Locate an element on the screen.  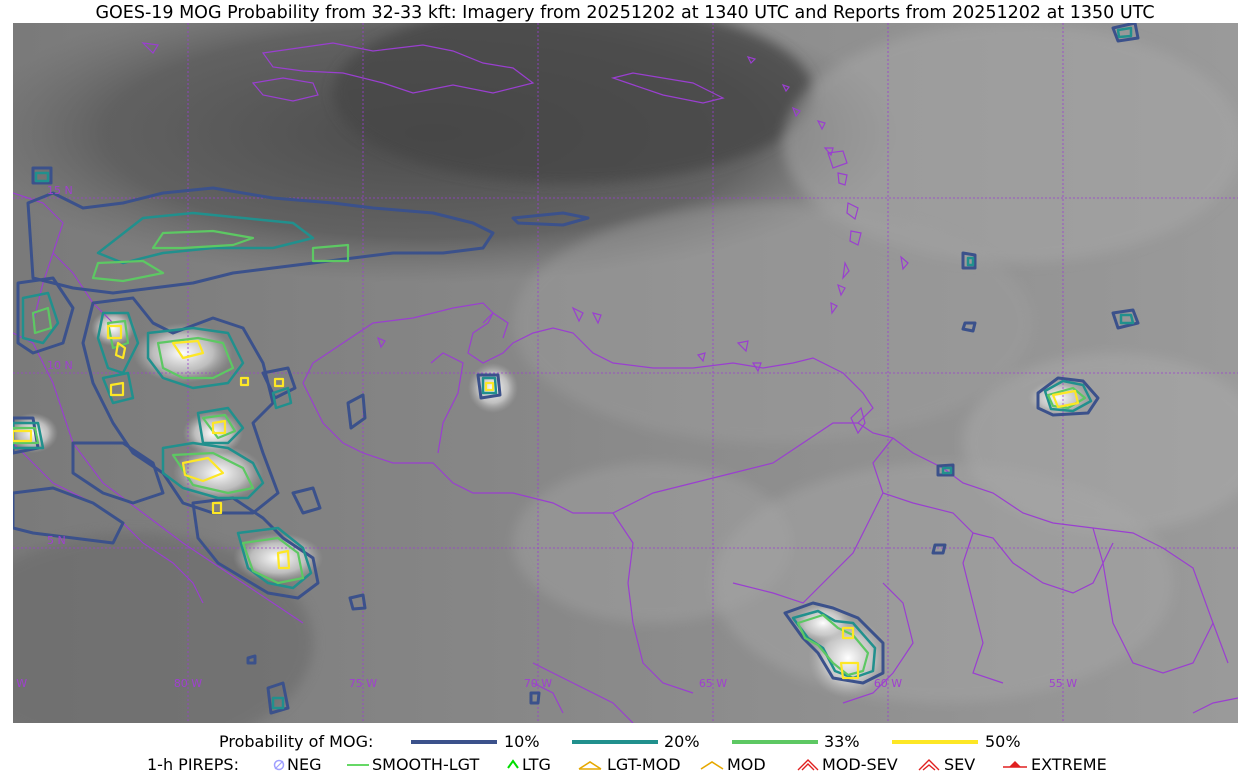
prob-10-label: 10% is located at coordinates (522, 741).